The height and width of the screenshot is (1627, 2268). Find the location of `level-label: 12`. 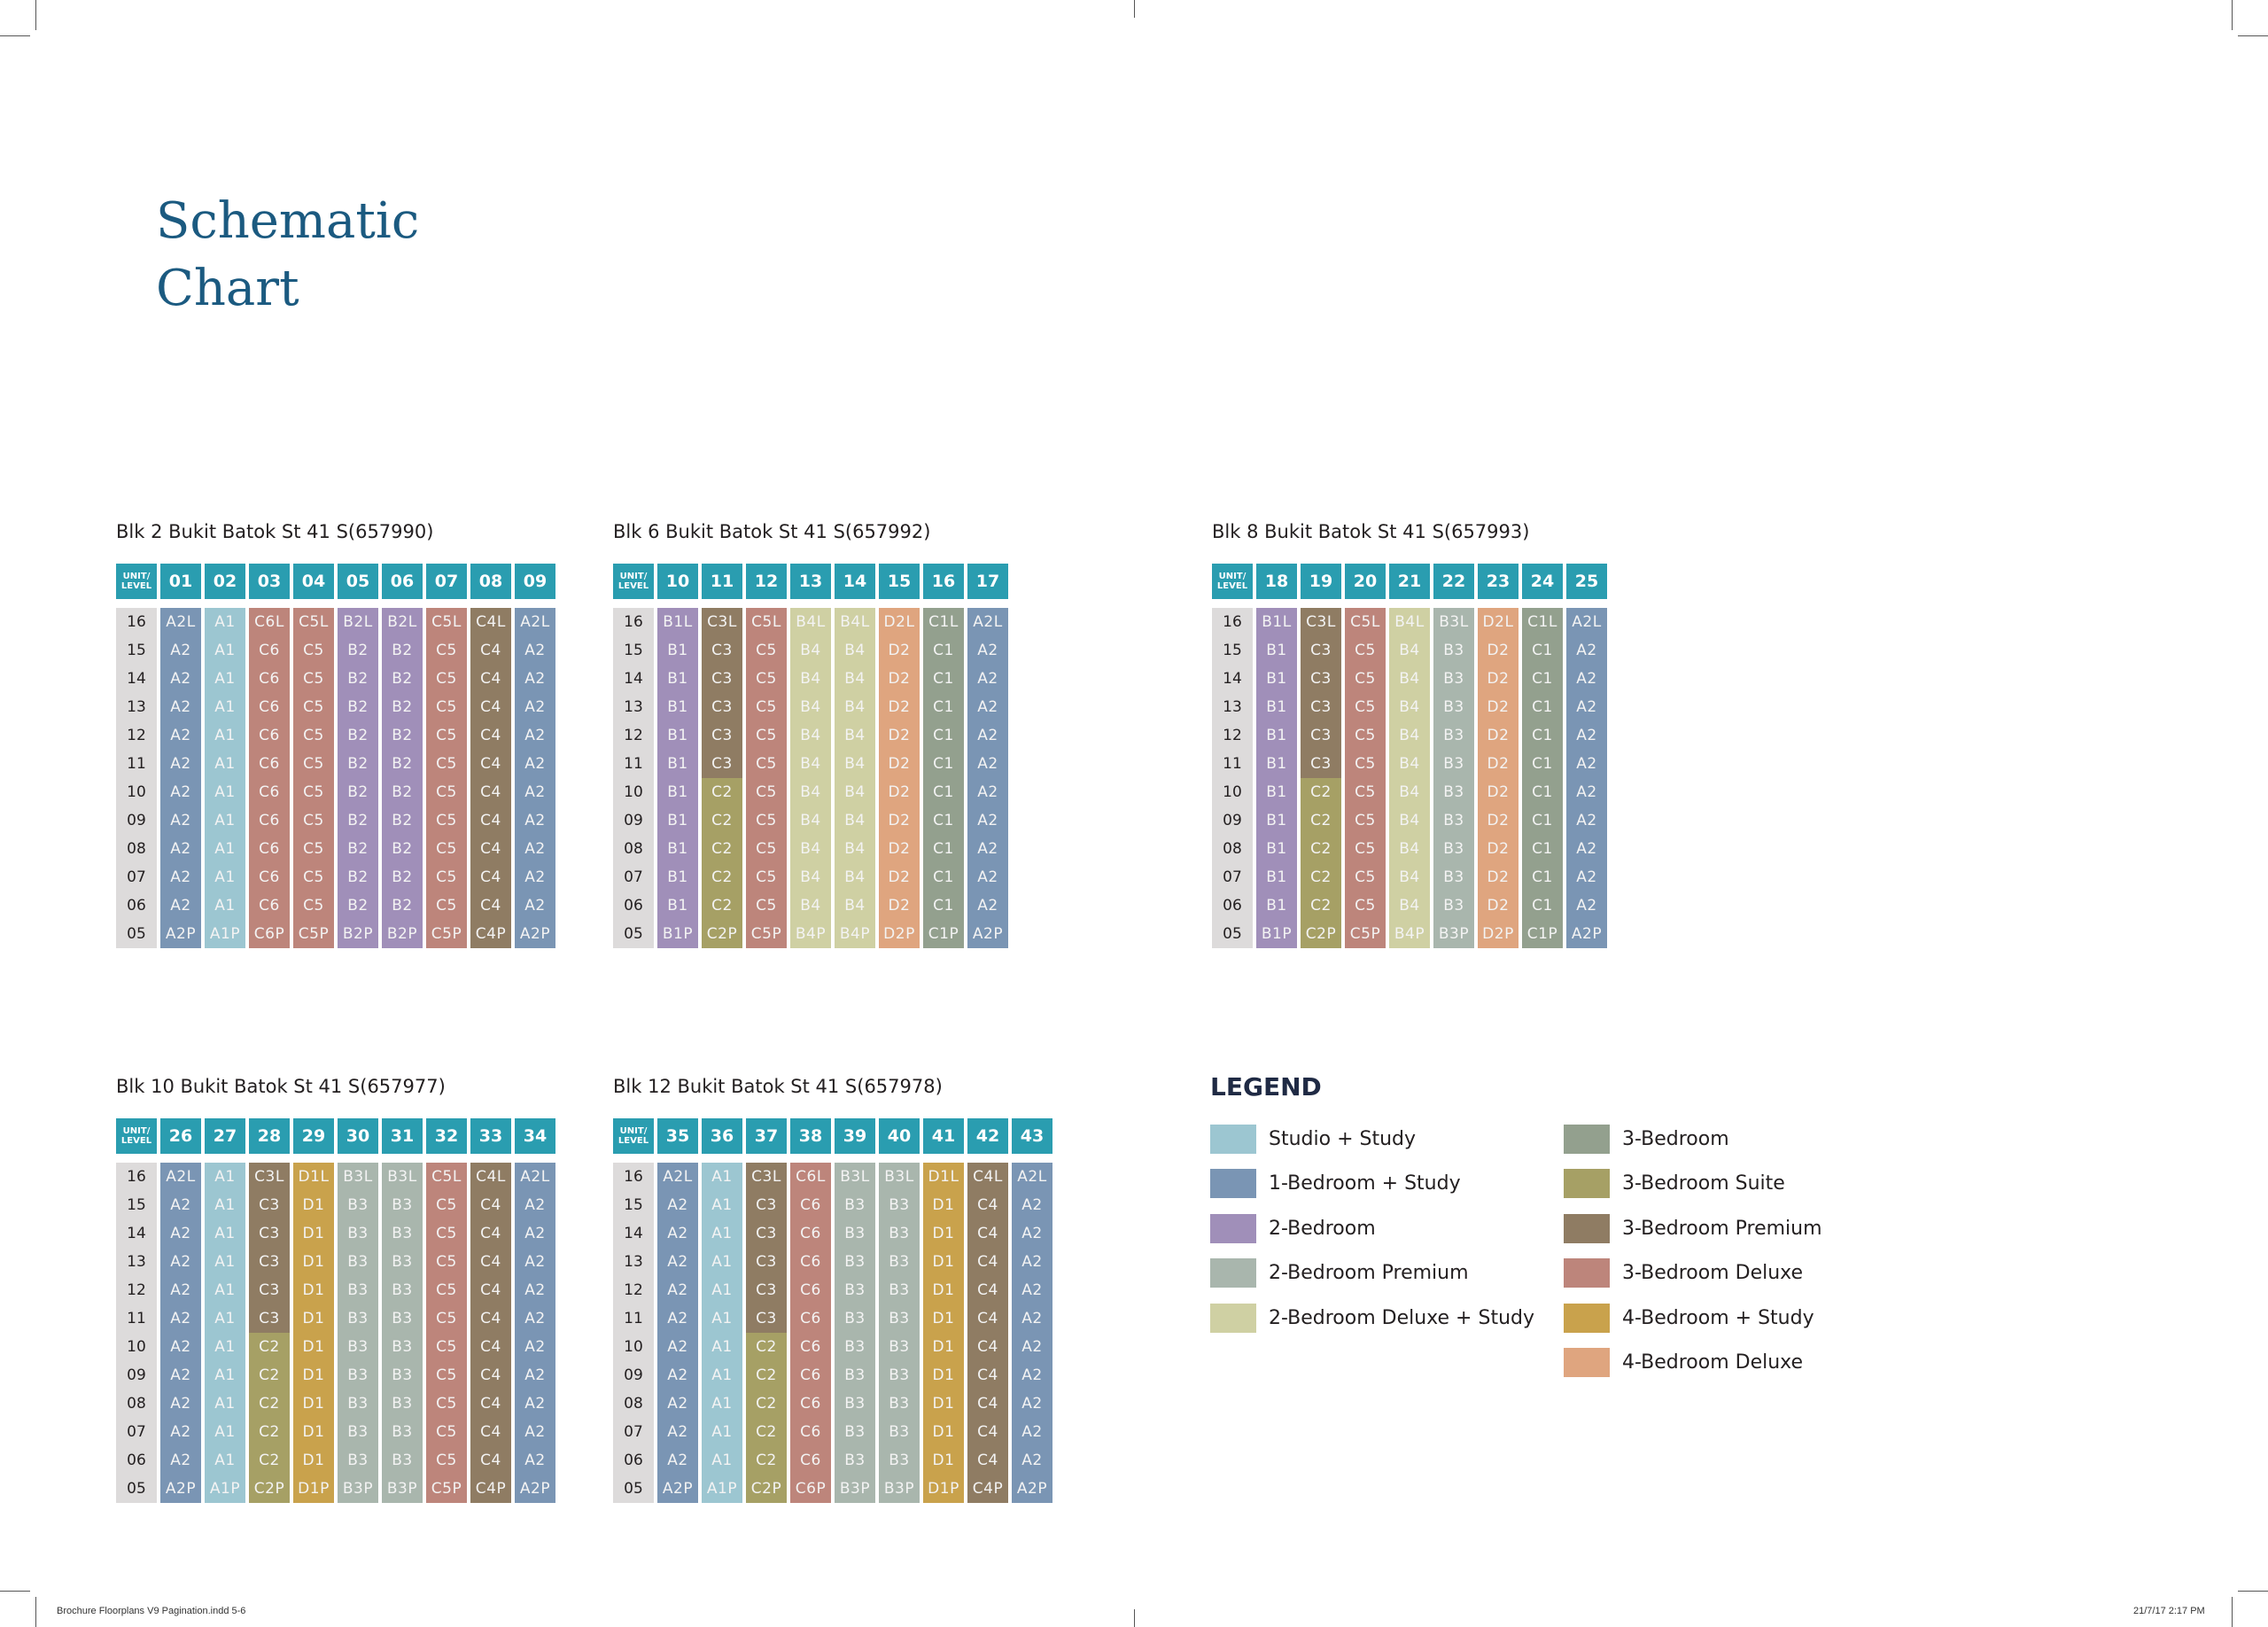

level-label: 12 is located at coordinates (633, 1290).